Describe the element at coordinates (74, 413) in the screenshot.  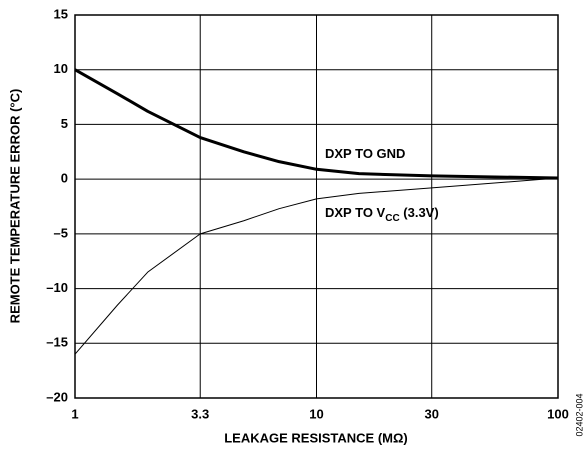
I see `x-tick-label: 1` at that location.